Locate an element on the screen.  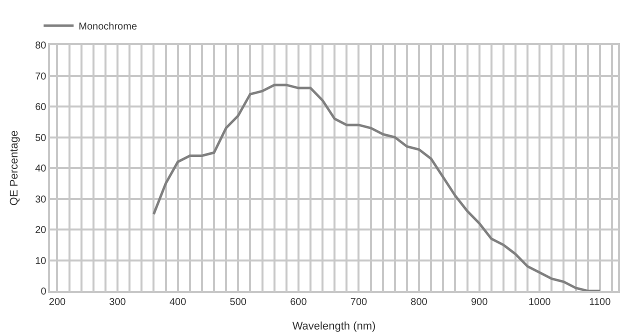
y-tick-label: 20 is located at coordinates (41, 230).